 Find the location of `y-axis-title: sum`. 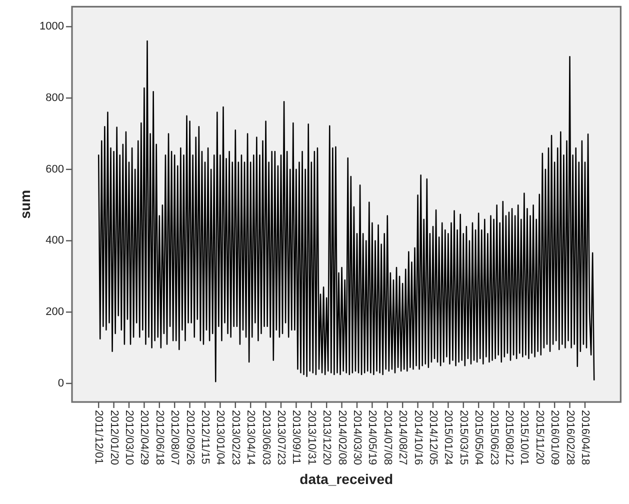

y-axis-title: sum is located at coordinates (25, 204).